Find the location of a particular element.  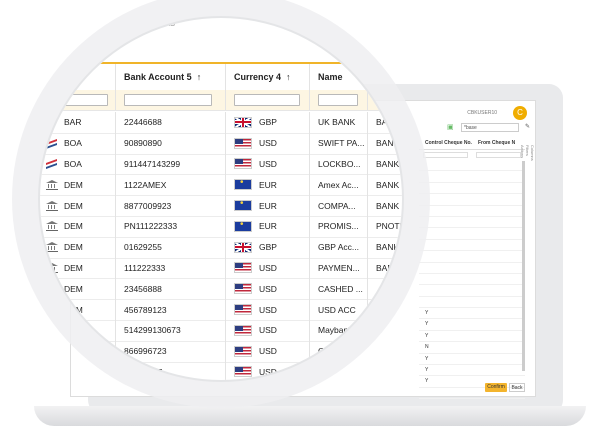

filter-currency-input is located at coordinates (267, 100).